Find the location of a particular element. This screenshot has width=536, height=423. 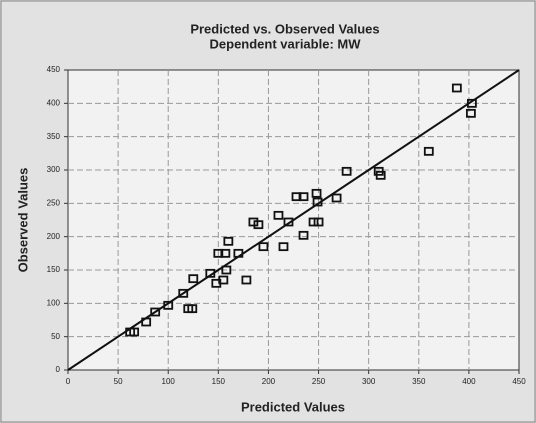

y-tick-label: 0 is located at coordinates (58, 369).